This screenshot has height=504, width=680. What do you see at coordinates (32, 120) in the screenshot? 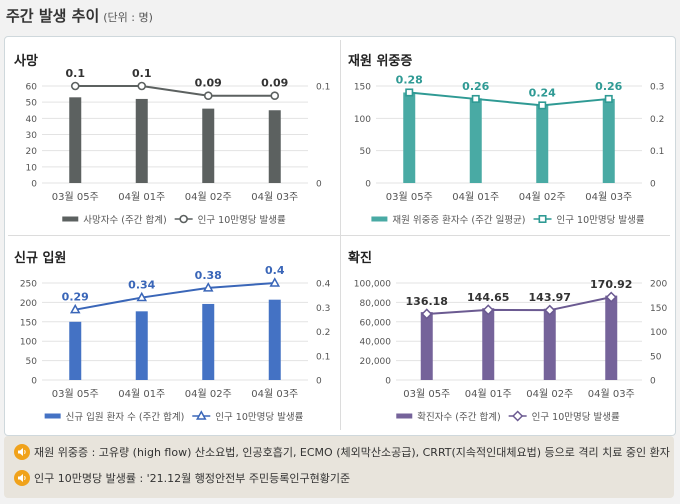
I see `y-tick-label: 40` at bounding box center [32, 120].